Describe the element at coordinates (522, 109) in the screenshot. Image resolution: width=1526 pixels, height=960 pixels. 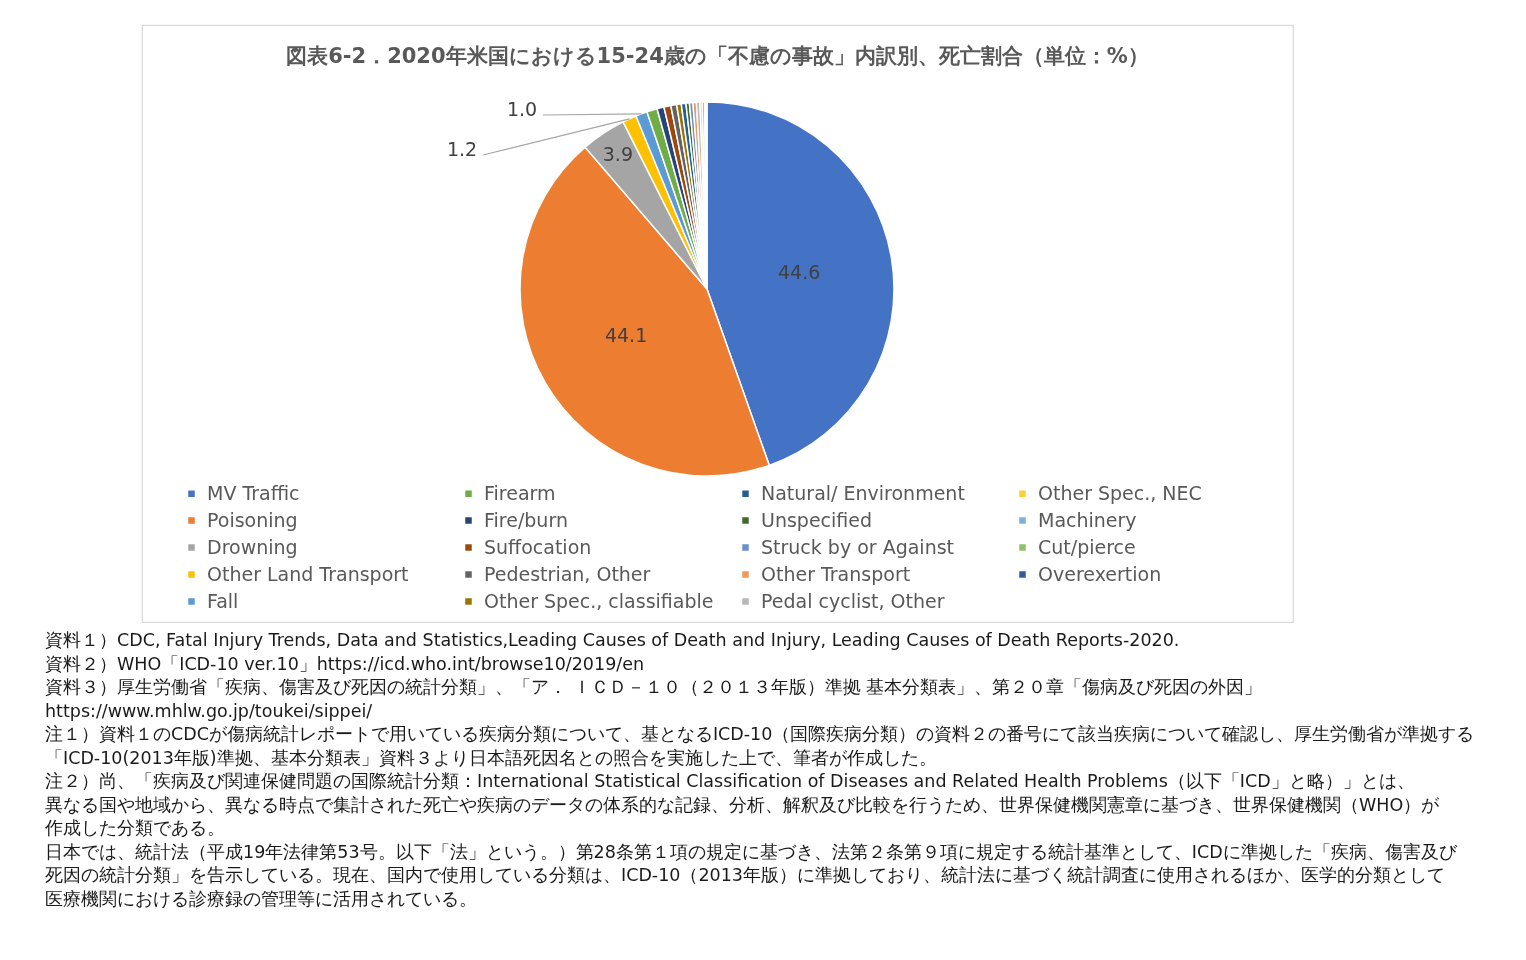
I see `data-label: 1.0` at that location.